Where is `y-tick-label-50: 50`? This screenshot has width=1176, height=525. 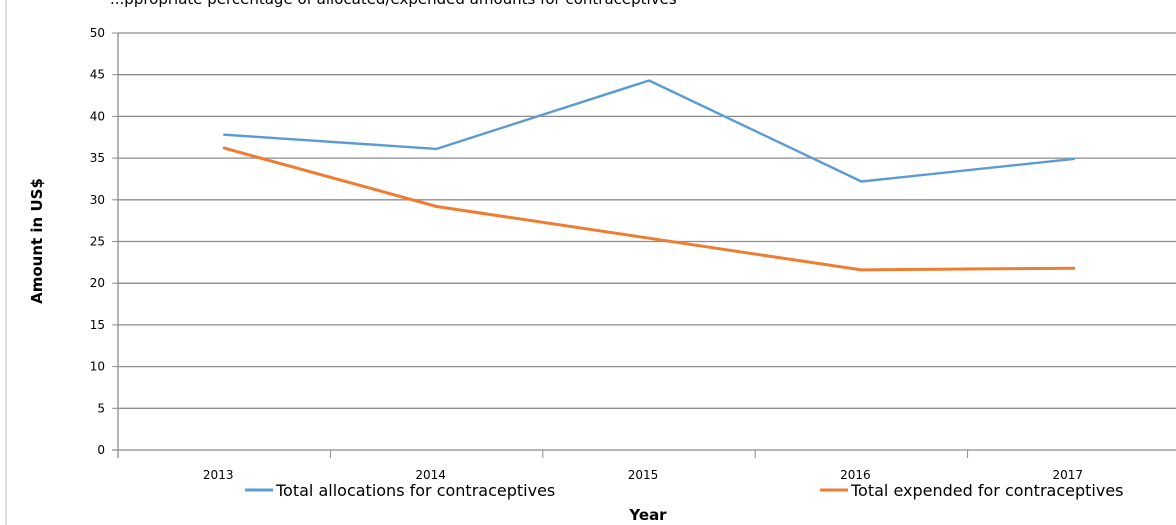 y-tick-label-50: 50 is located at coordinates (97, 33).